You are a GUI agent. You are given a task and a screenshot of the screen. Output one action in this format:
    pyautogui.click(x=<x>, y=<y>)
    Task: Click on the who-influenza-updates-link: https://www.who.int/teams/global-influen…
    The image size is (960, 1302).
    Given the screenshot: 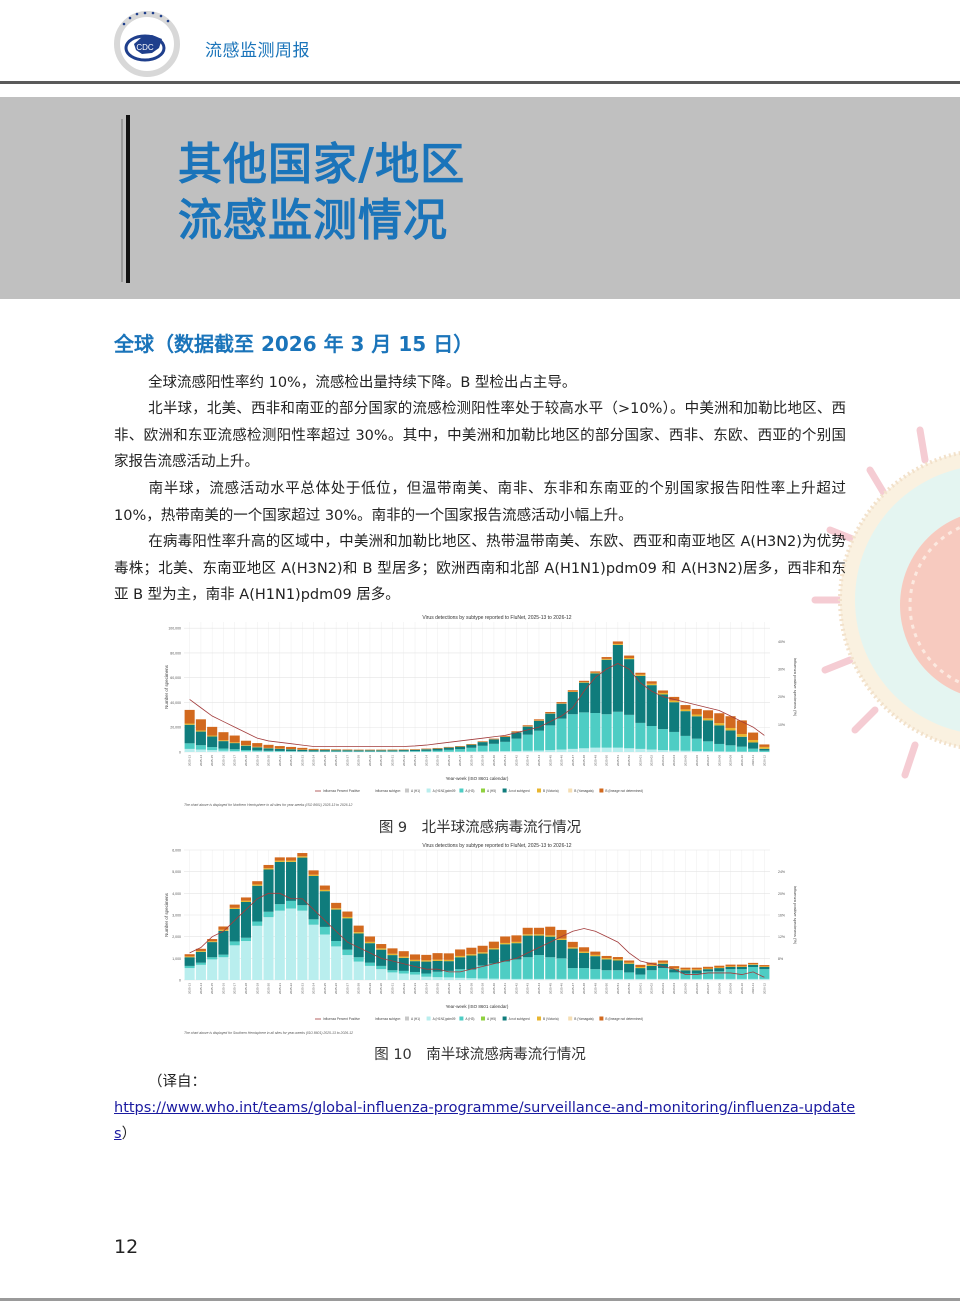 What is the action you would take?
    pyautogui.click(x=485, y=1121)
    